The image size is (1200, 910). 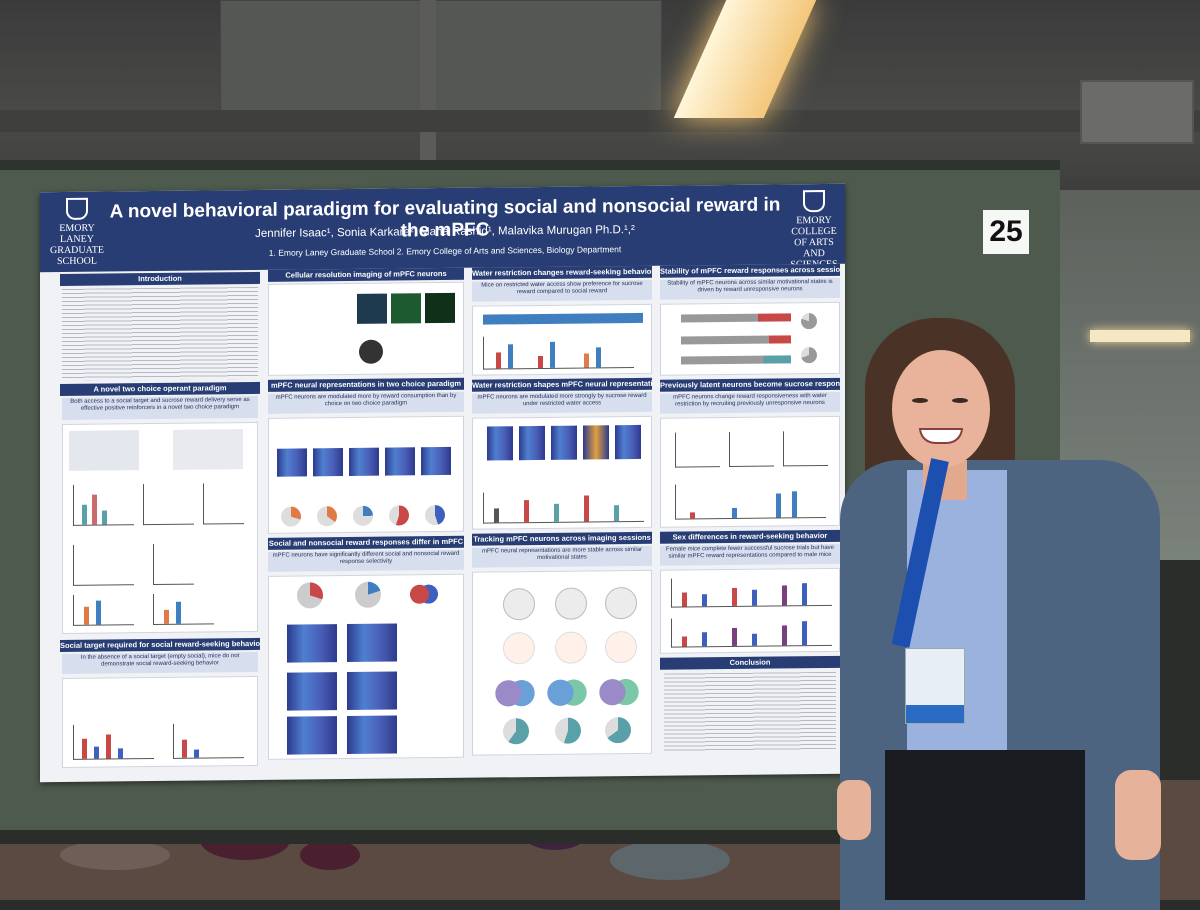 I want to click on tracking-figure, so click(x=562, y=662).